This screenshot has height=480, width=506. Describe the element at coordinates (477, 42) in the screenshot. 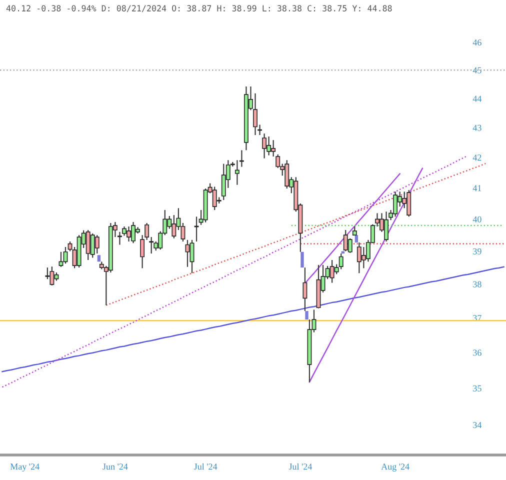

I see `y-tick-label: 46` at that location.